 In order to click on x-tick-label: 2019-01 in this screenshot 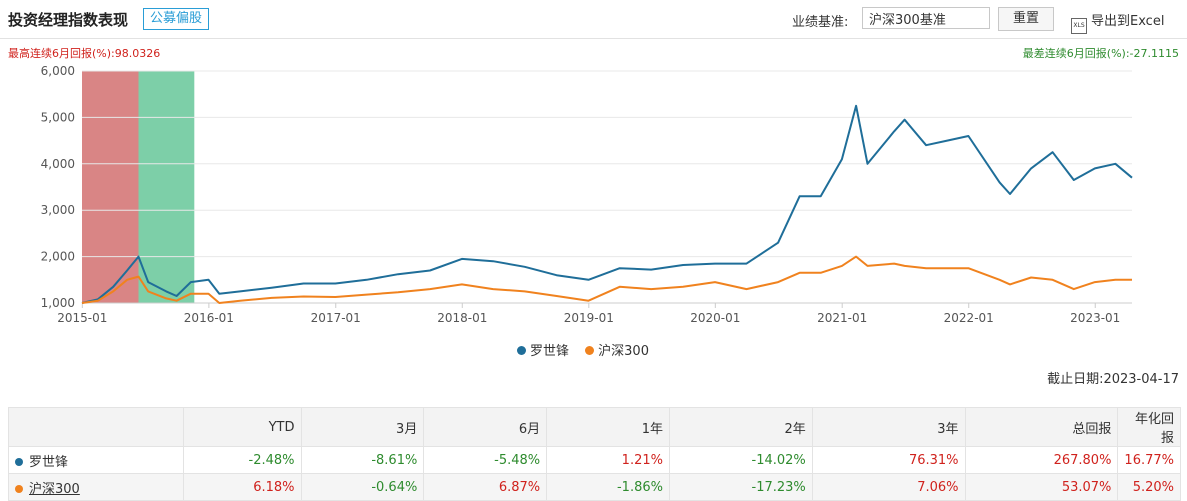, I will do `click(589, 318)`.